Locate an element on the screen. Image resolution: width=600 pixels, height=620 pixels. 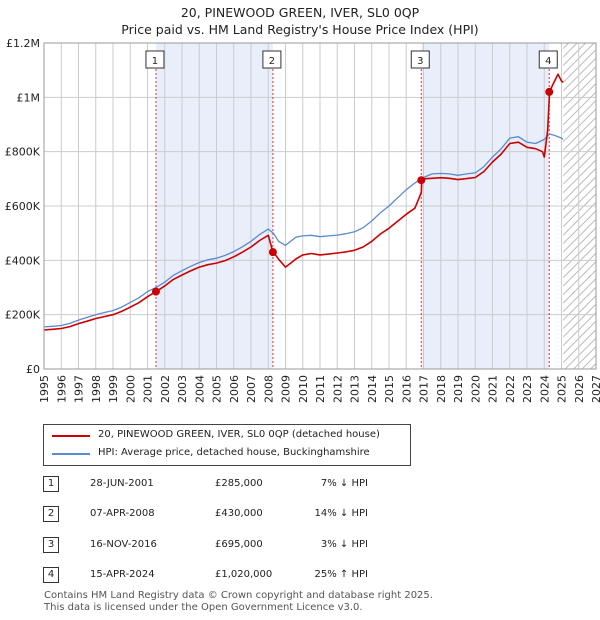
transaction-hpi-relation: 3% ↓ HPI is located at coordinates (344, 544).